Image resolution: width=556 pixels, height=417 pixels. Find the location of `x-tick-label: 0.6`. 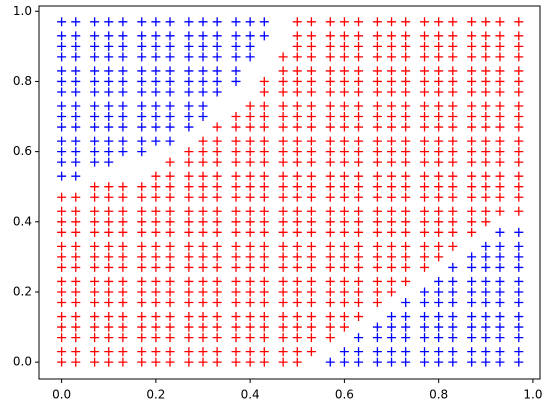

x-tick-label: 0.6 is located at coordinates (344, 395).